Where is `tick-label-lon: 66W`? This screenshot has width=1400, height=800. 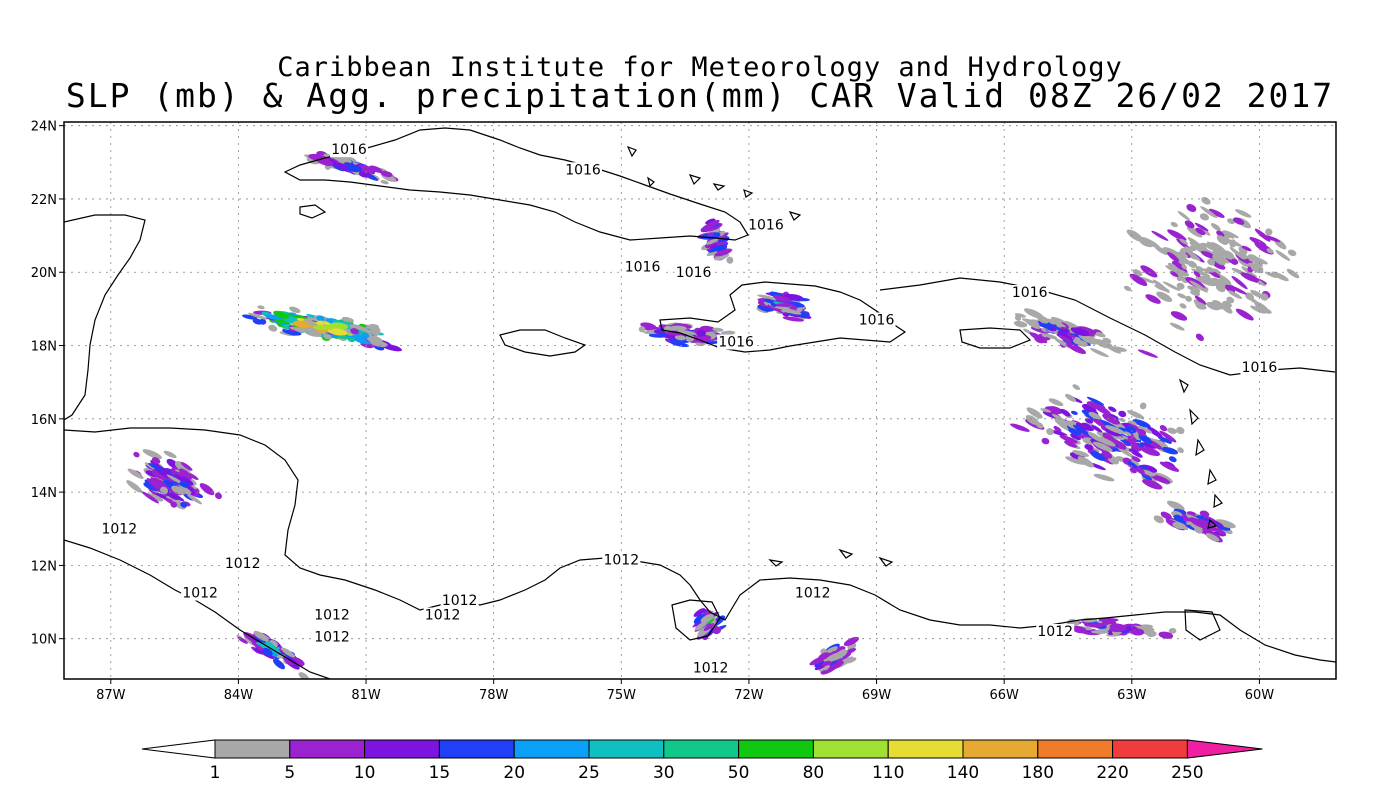
tick-label-lon: 66W is located at coordinates (1004, 695).